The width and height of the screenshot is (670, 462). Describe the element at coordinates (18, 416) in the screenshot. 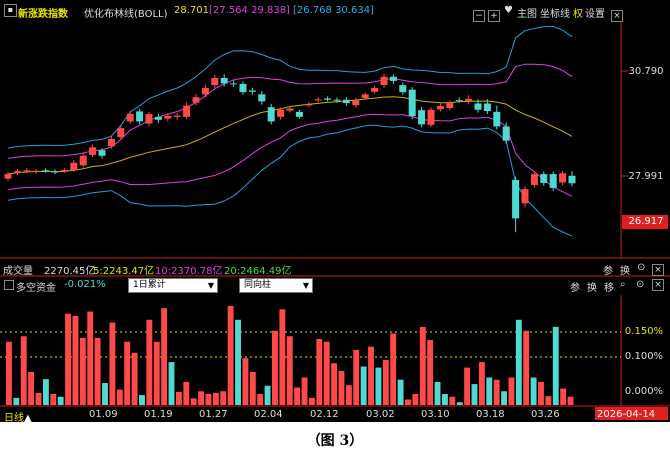

I see `period-label: 日线▲` at that location.